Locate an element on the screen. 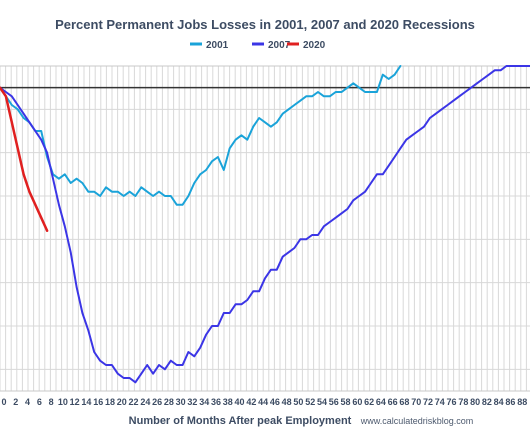 The image size is (530, 442). x-tick-label: 22 is located at coordinates (134, 402).